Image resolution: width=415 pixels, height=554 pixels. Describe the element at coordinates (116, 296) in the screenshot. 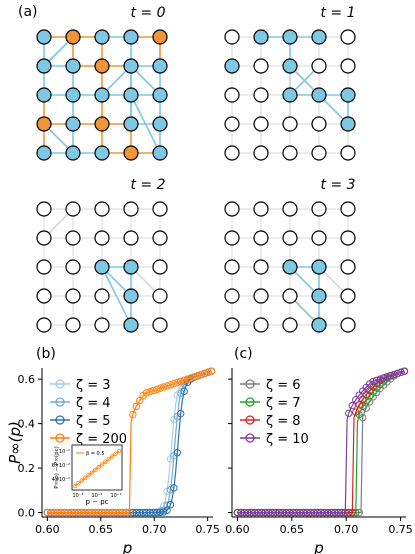

I see `lattice-long-edge` at that location.